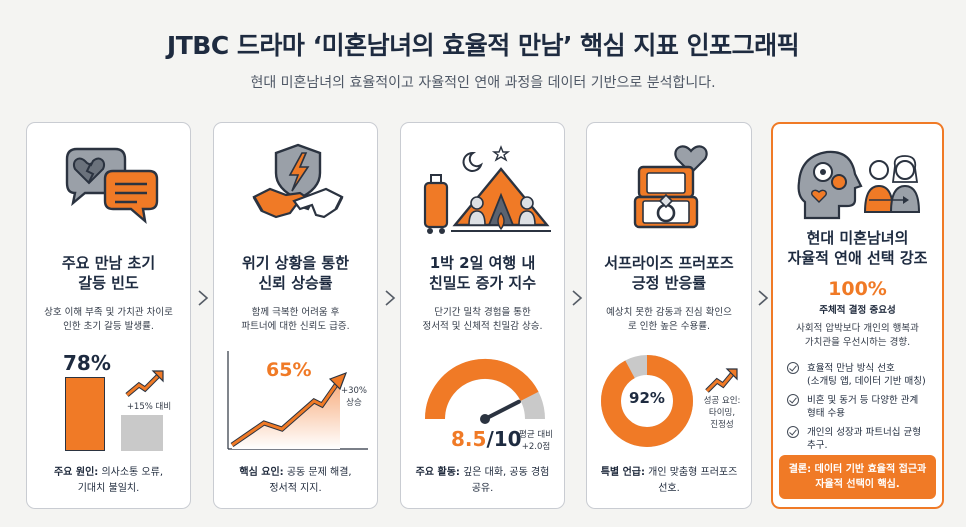  Describe the element at coordinates (857, 477) in the screenshot. I see `conclusion-banner: 결론: 데이터 기반 효율적 접근과 자율적 선택이 핵심.` at that location.